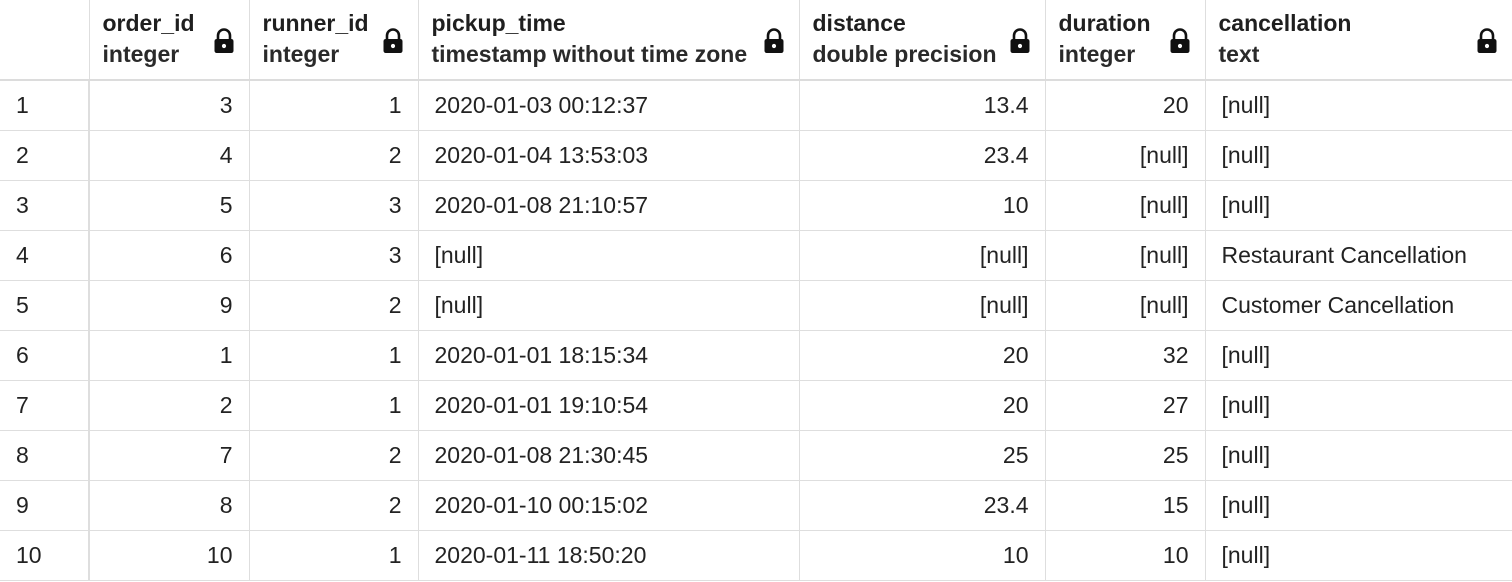 The width and height of the screenshot is (1512, 582). What do you see at coordinates (169, 105) in the screenshot?
I see `cell-order-id: 3` at bounding box center [169, 105].